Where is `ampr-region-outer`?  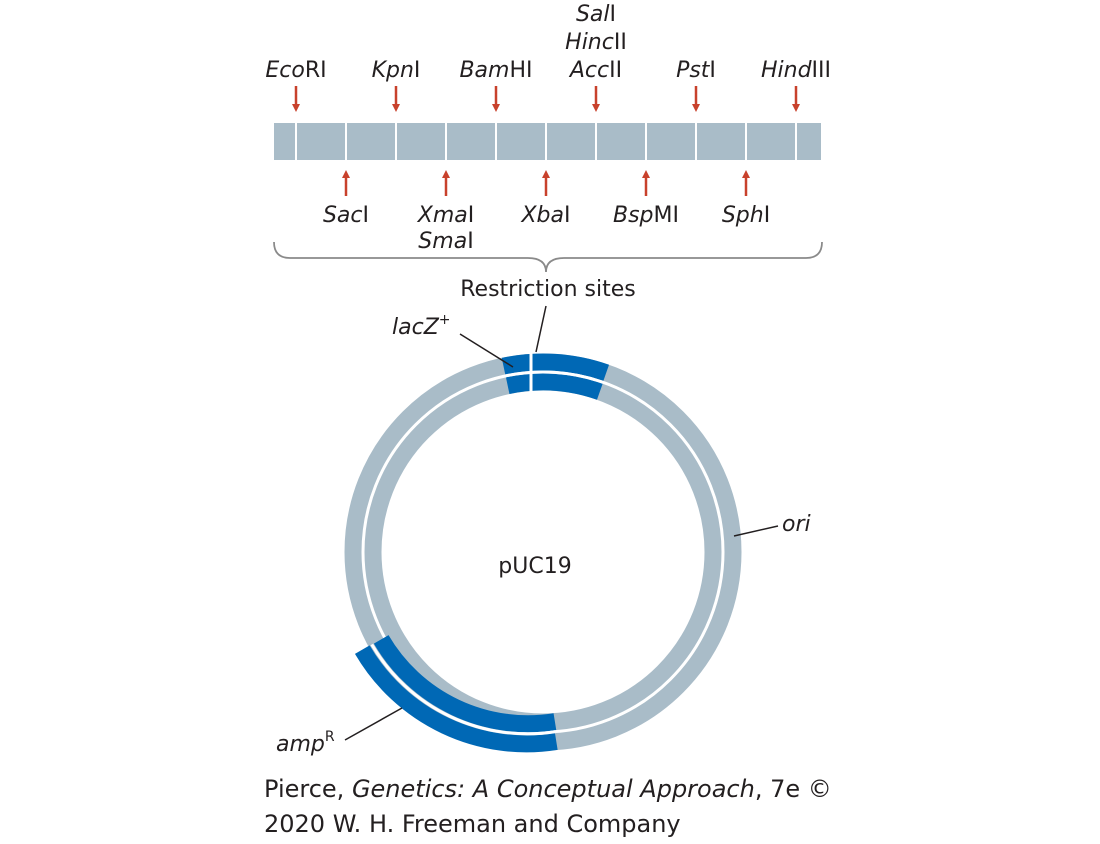
ampr-region-outer is located at coordinates (456, 699).